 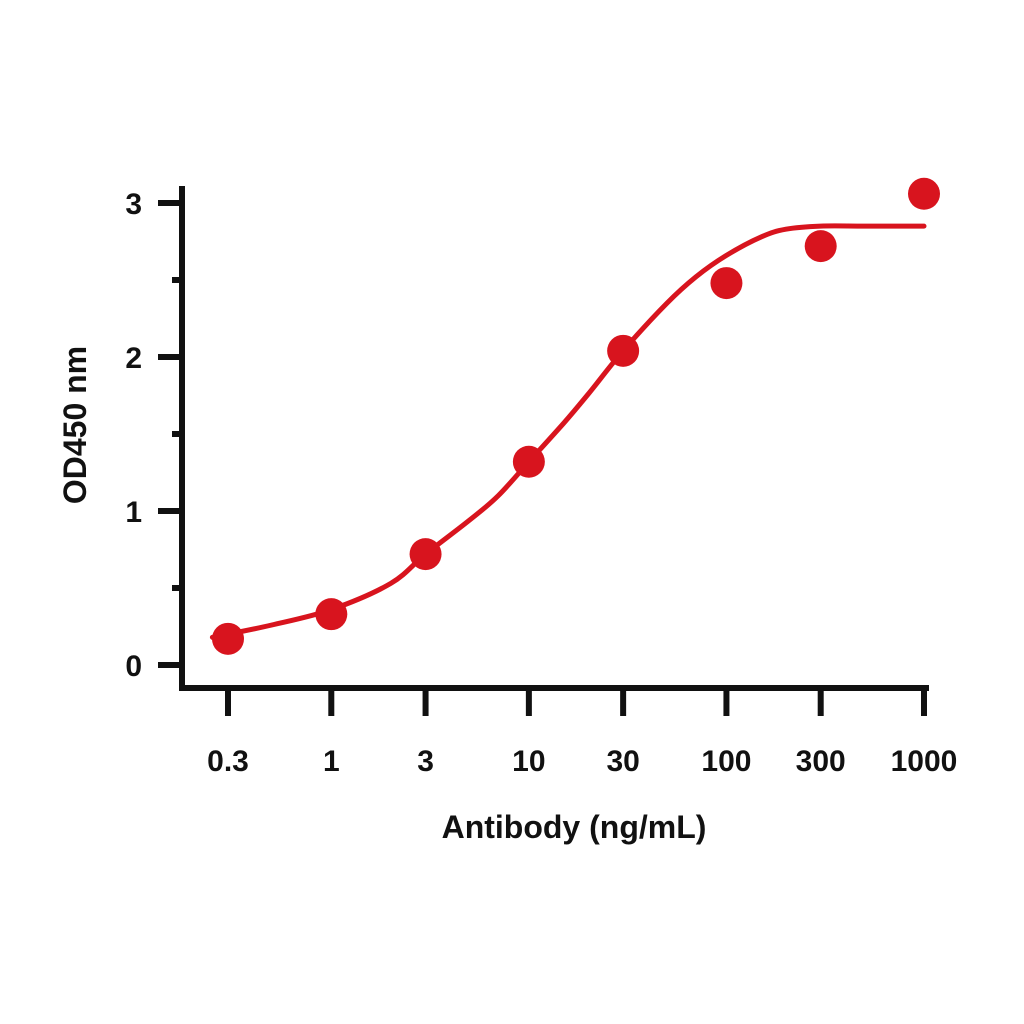 What do you see at coordinates (622, 761) in the screenshot?
I see `x-tick-label: 30` at bounding box center [622, 761].